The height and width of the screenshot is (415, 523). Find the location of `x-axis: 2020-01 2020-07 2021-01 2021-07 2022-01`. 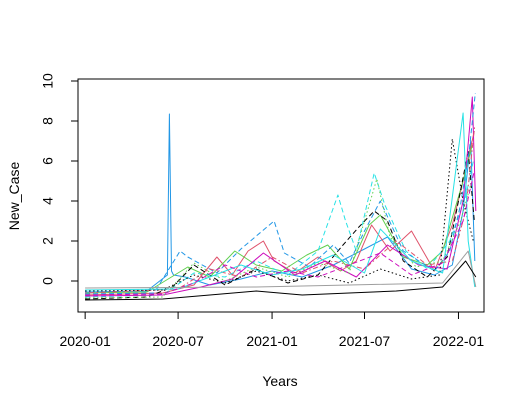

x-axis: 2020-01 2020-07 2021-01 2021-07 2022-01 is located at coordinates (272, 330).